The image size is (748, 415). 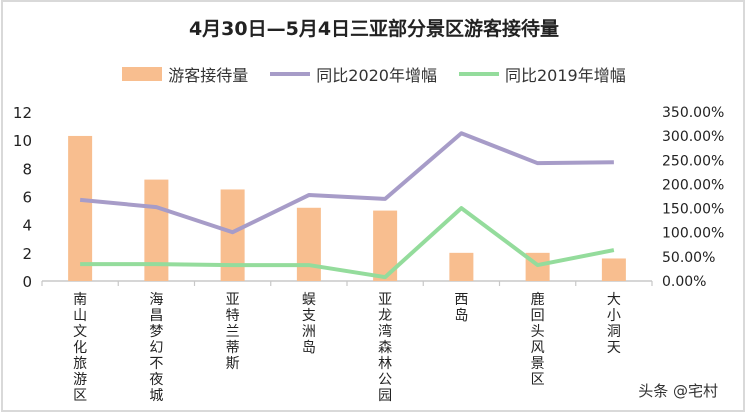 I want to click on legend-label: 游客接待量, so click(x=208, y=75).